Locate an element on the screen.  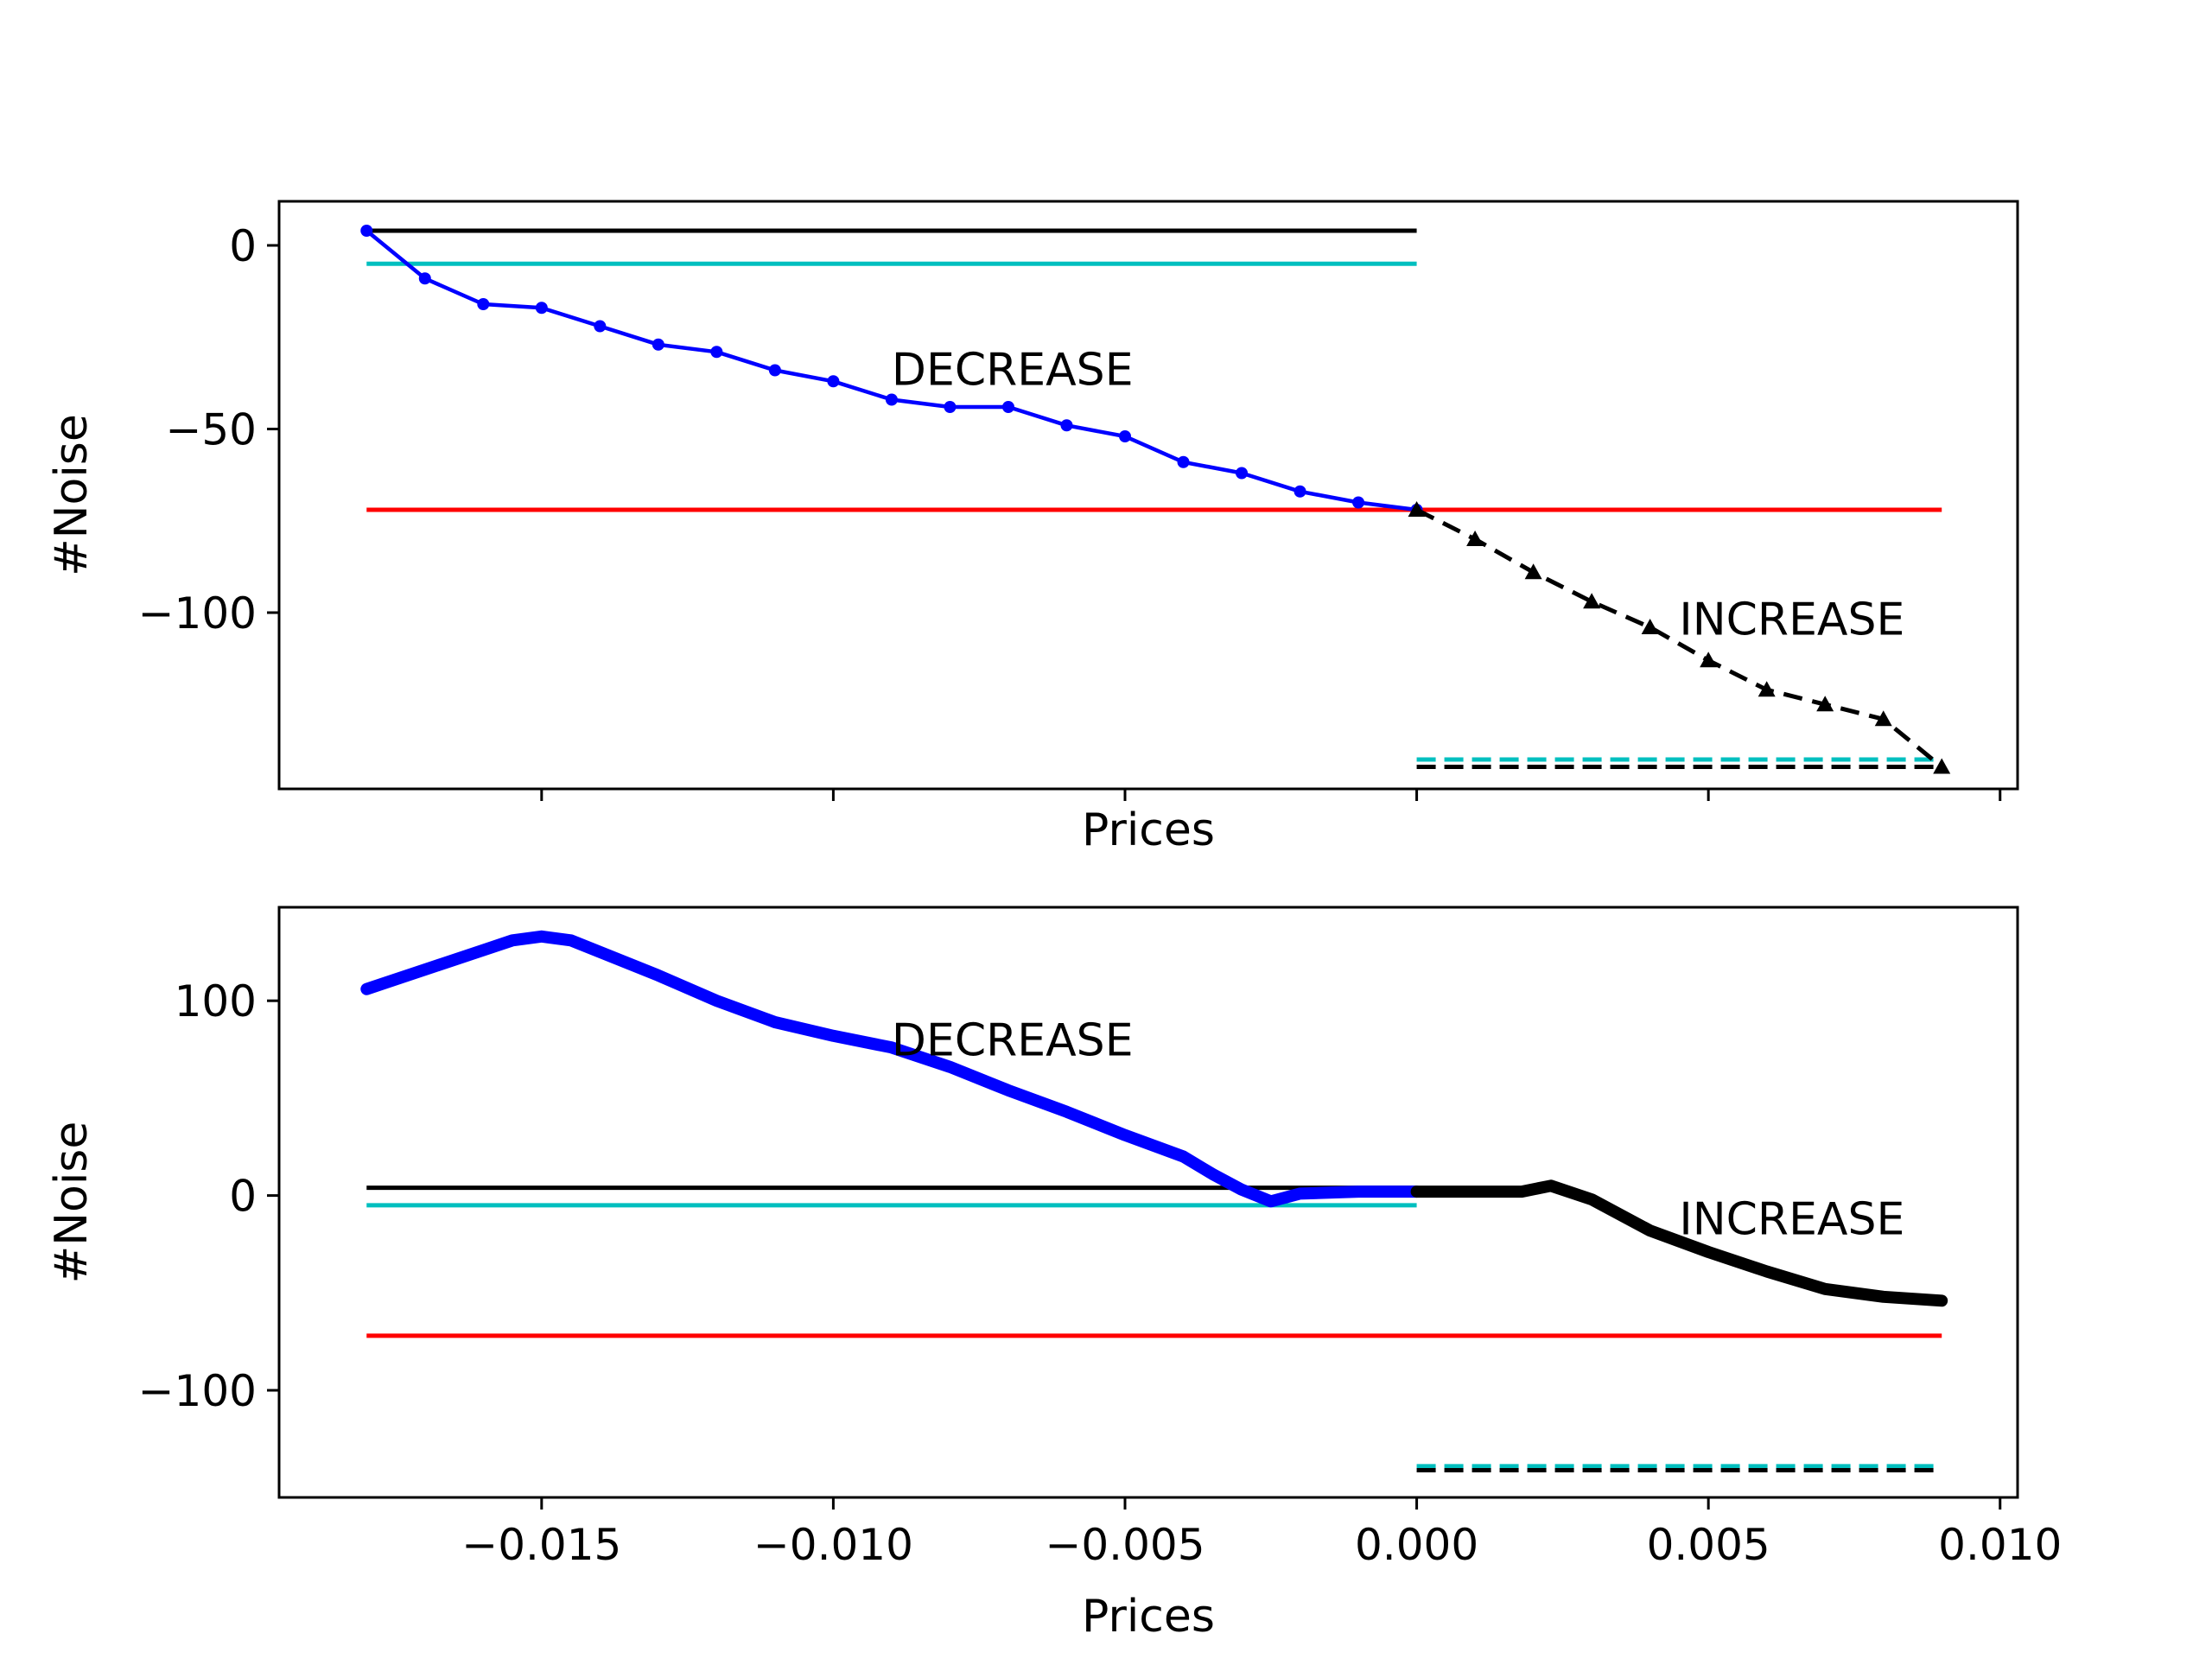
y-tick-label: 100 is located at coordinates (216, 1001).